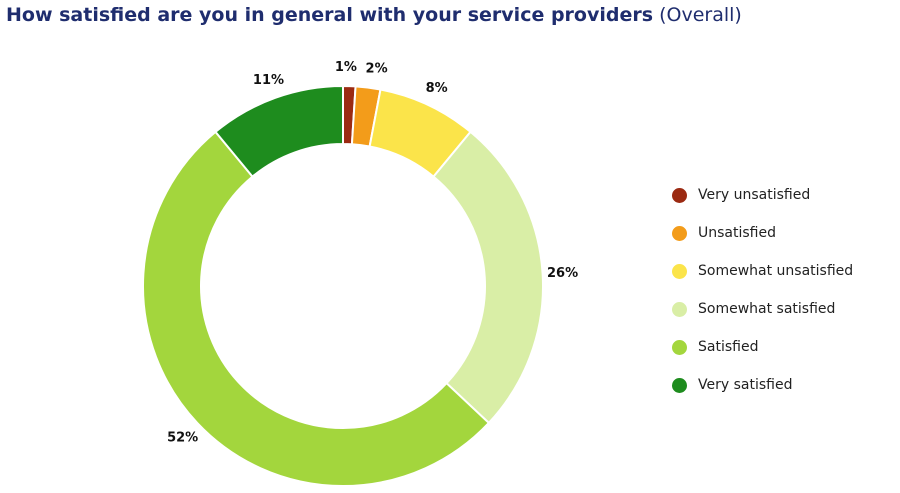  Describe the element at coordinates (754, 195) in the screenshot. I see `legend-label: Very unsatisfied` at that location.